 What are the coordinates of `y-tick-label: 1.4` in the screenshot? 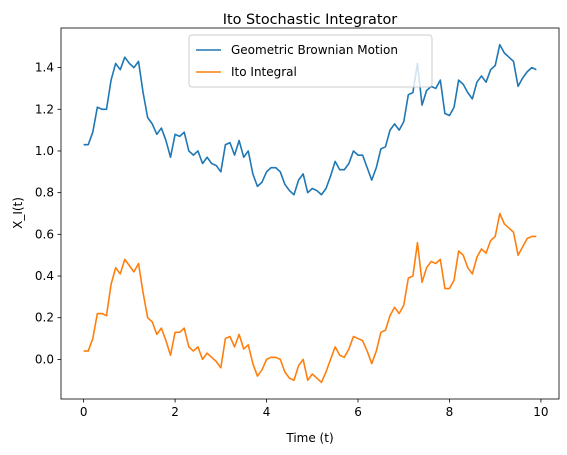 It's located at (44, 68).